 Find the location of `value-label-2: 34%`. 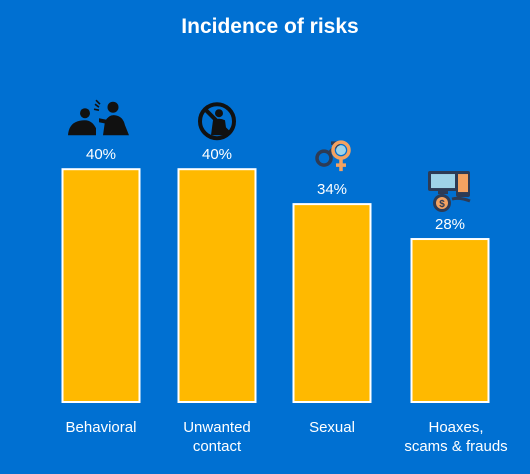

value-label-2: 34% is located at coordinates (332, 189).